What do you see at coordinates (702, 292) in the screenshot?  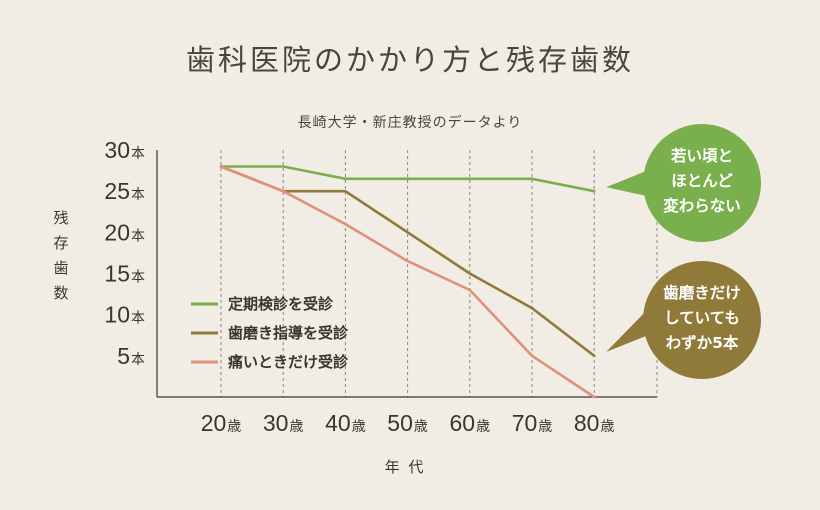 I see `callout-text-line: 歯磨きだけ` at bounding box center [702, 292].